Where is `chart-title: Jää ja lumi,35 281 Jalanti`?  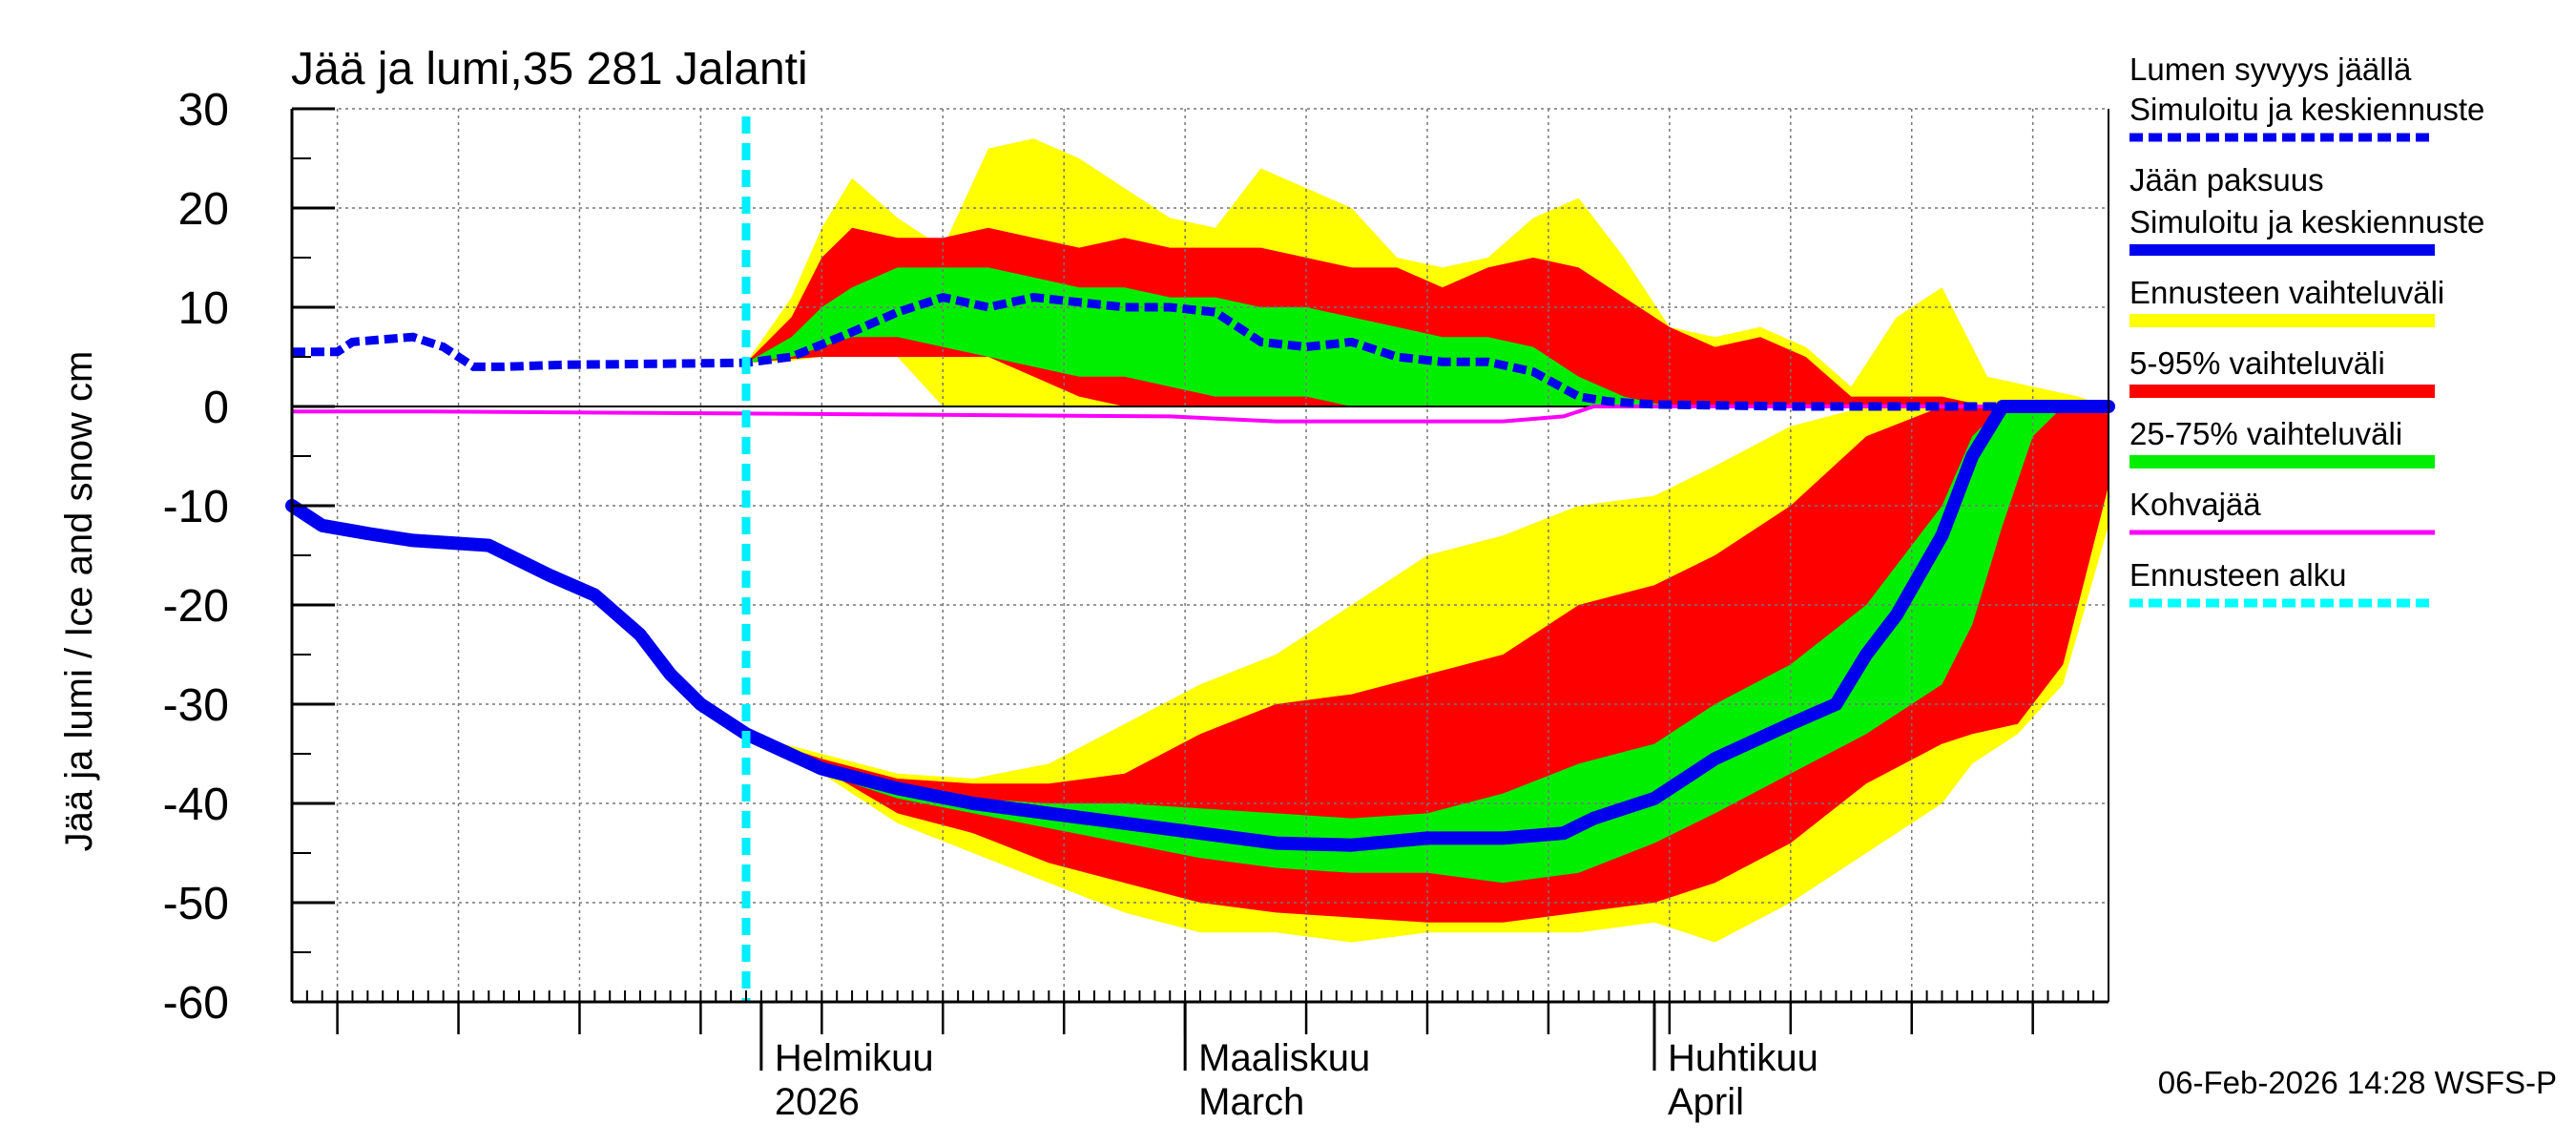
chart-title: Jää ja lumi,35 281 Jalanti is located at coordinates (549, 69).